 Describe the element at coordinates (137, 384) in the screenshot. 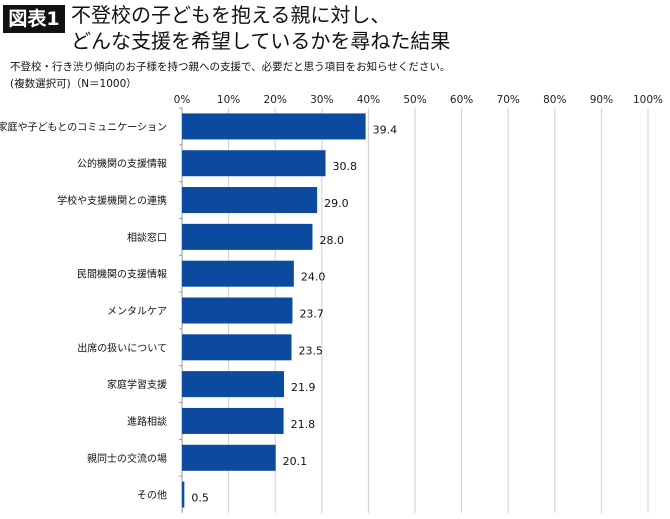

I see `category-label: 家庭学習支援` at that location.